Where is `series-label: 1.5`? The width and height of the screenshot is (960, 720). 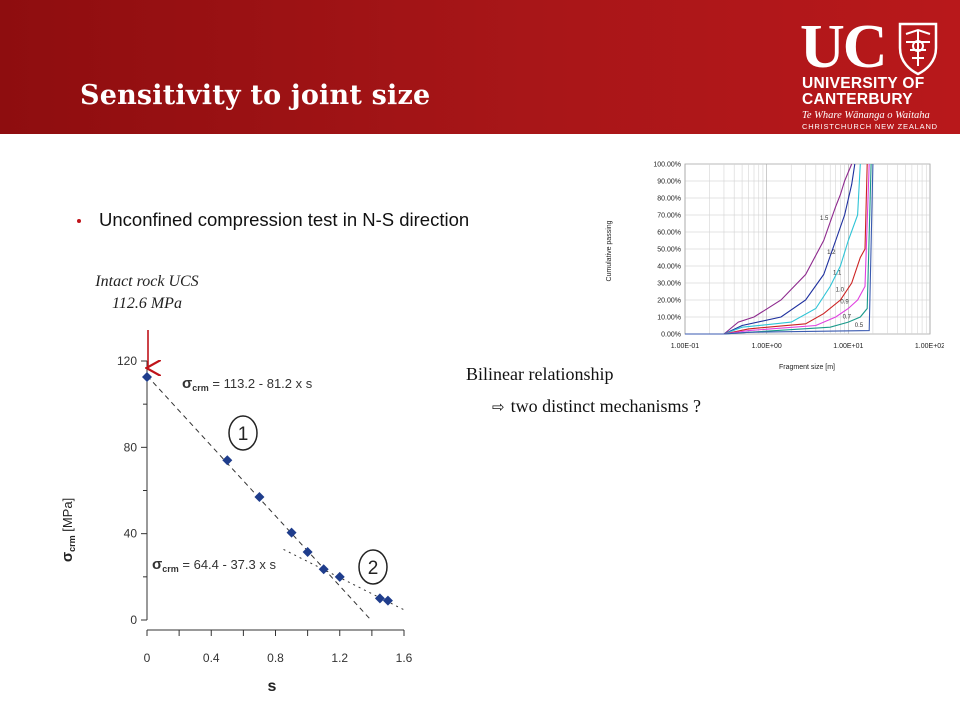 series-label: 1.5 is located at coordinates (824, 219).